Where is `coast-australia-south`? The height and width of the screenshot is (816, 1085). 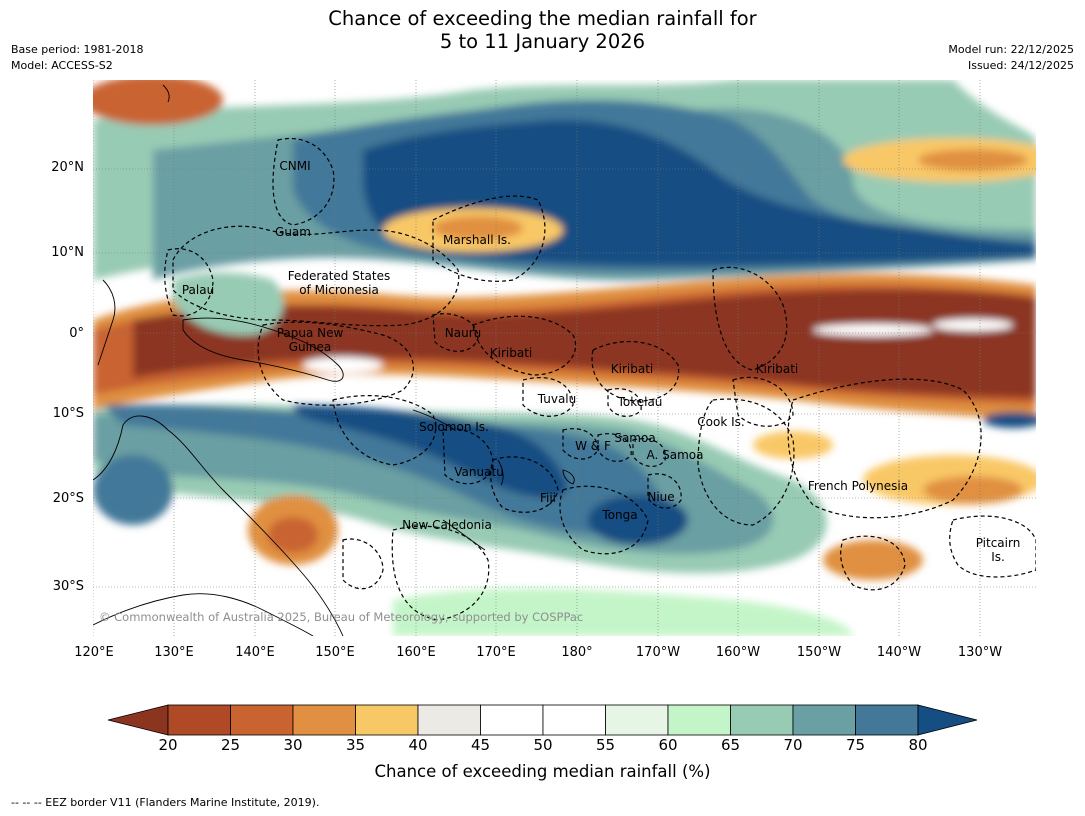 coast-australia-south is located at coordinates (203, 614).